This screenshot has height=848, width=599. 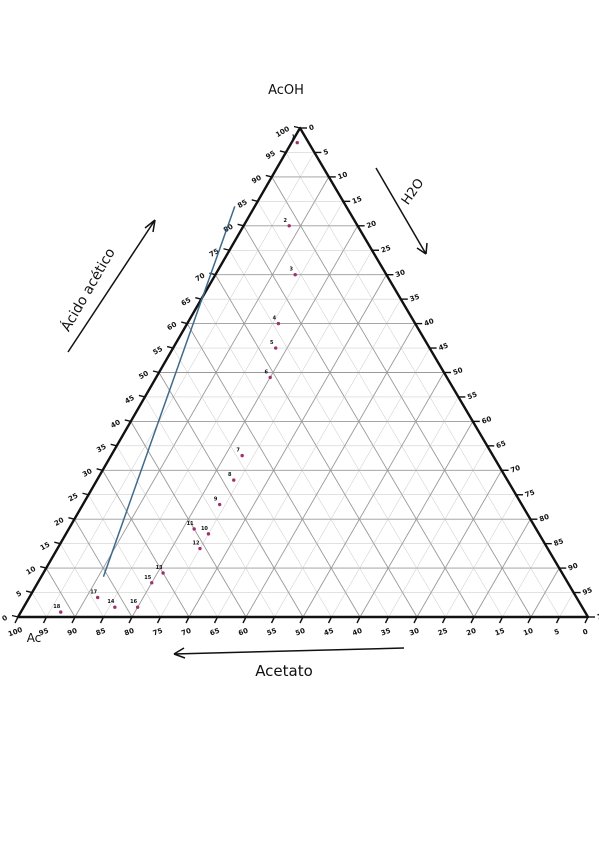 What do you see at coordinates (195, 544) in the screenshot?
I see `data-point-label: 12` at bounding box center [195, 544].